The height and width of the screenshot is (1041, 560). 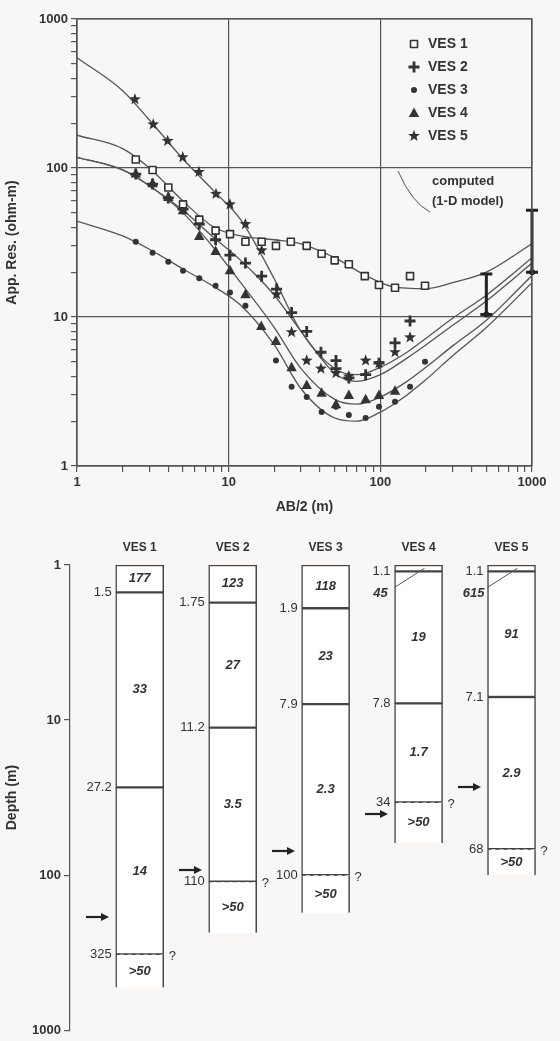 What do you see at coordinates (304, 506) in the screenshot?
I see `x-axis-title: AB/2 (m)` at bounding box center [304, 506].